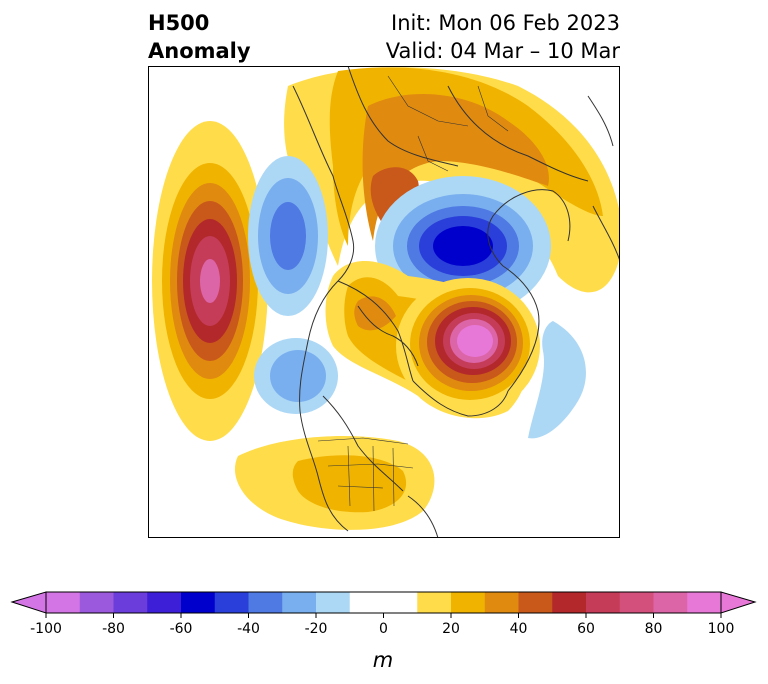  What do you see at coordinates (451, 629) in the screenshot?
I see `colorbar-tick-label: 20` at bounding box center [451, 629].